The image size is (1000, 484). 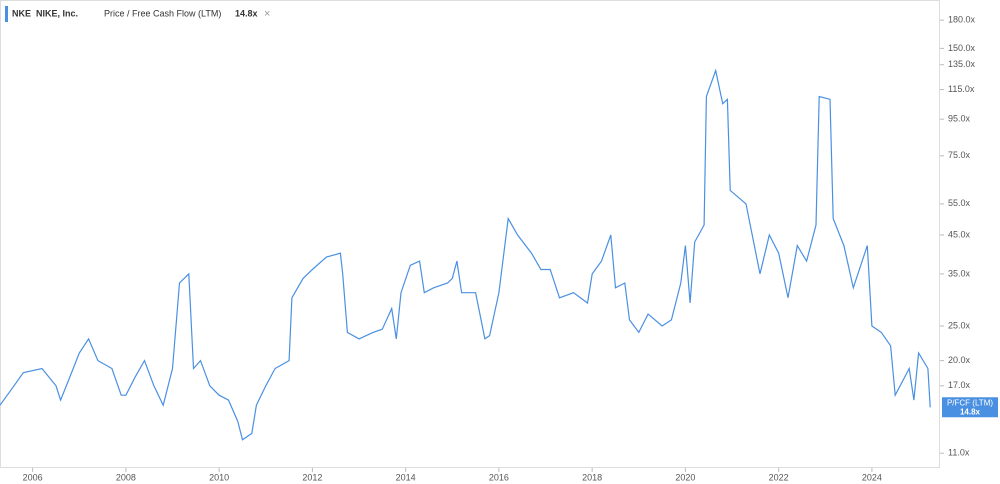 What do you see at coordinates (592, 477) in the screenshot?
I see `x-tick-label: 2018` at bounding box center [592, 477].